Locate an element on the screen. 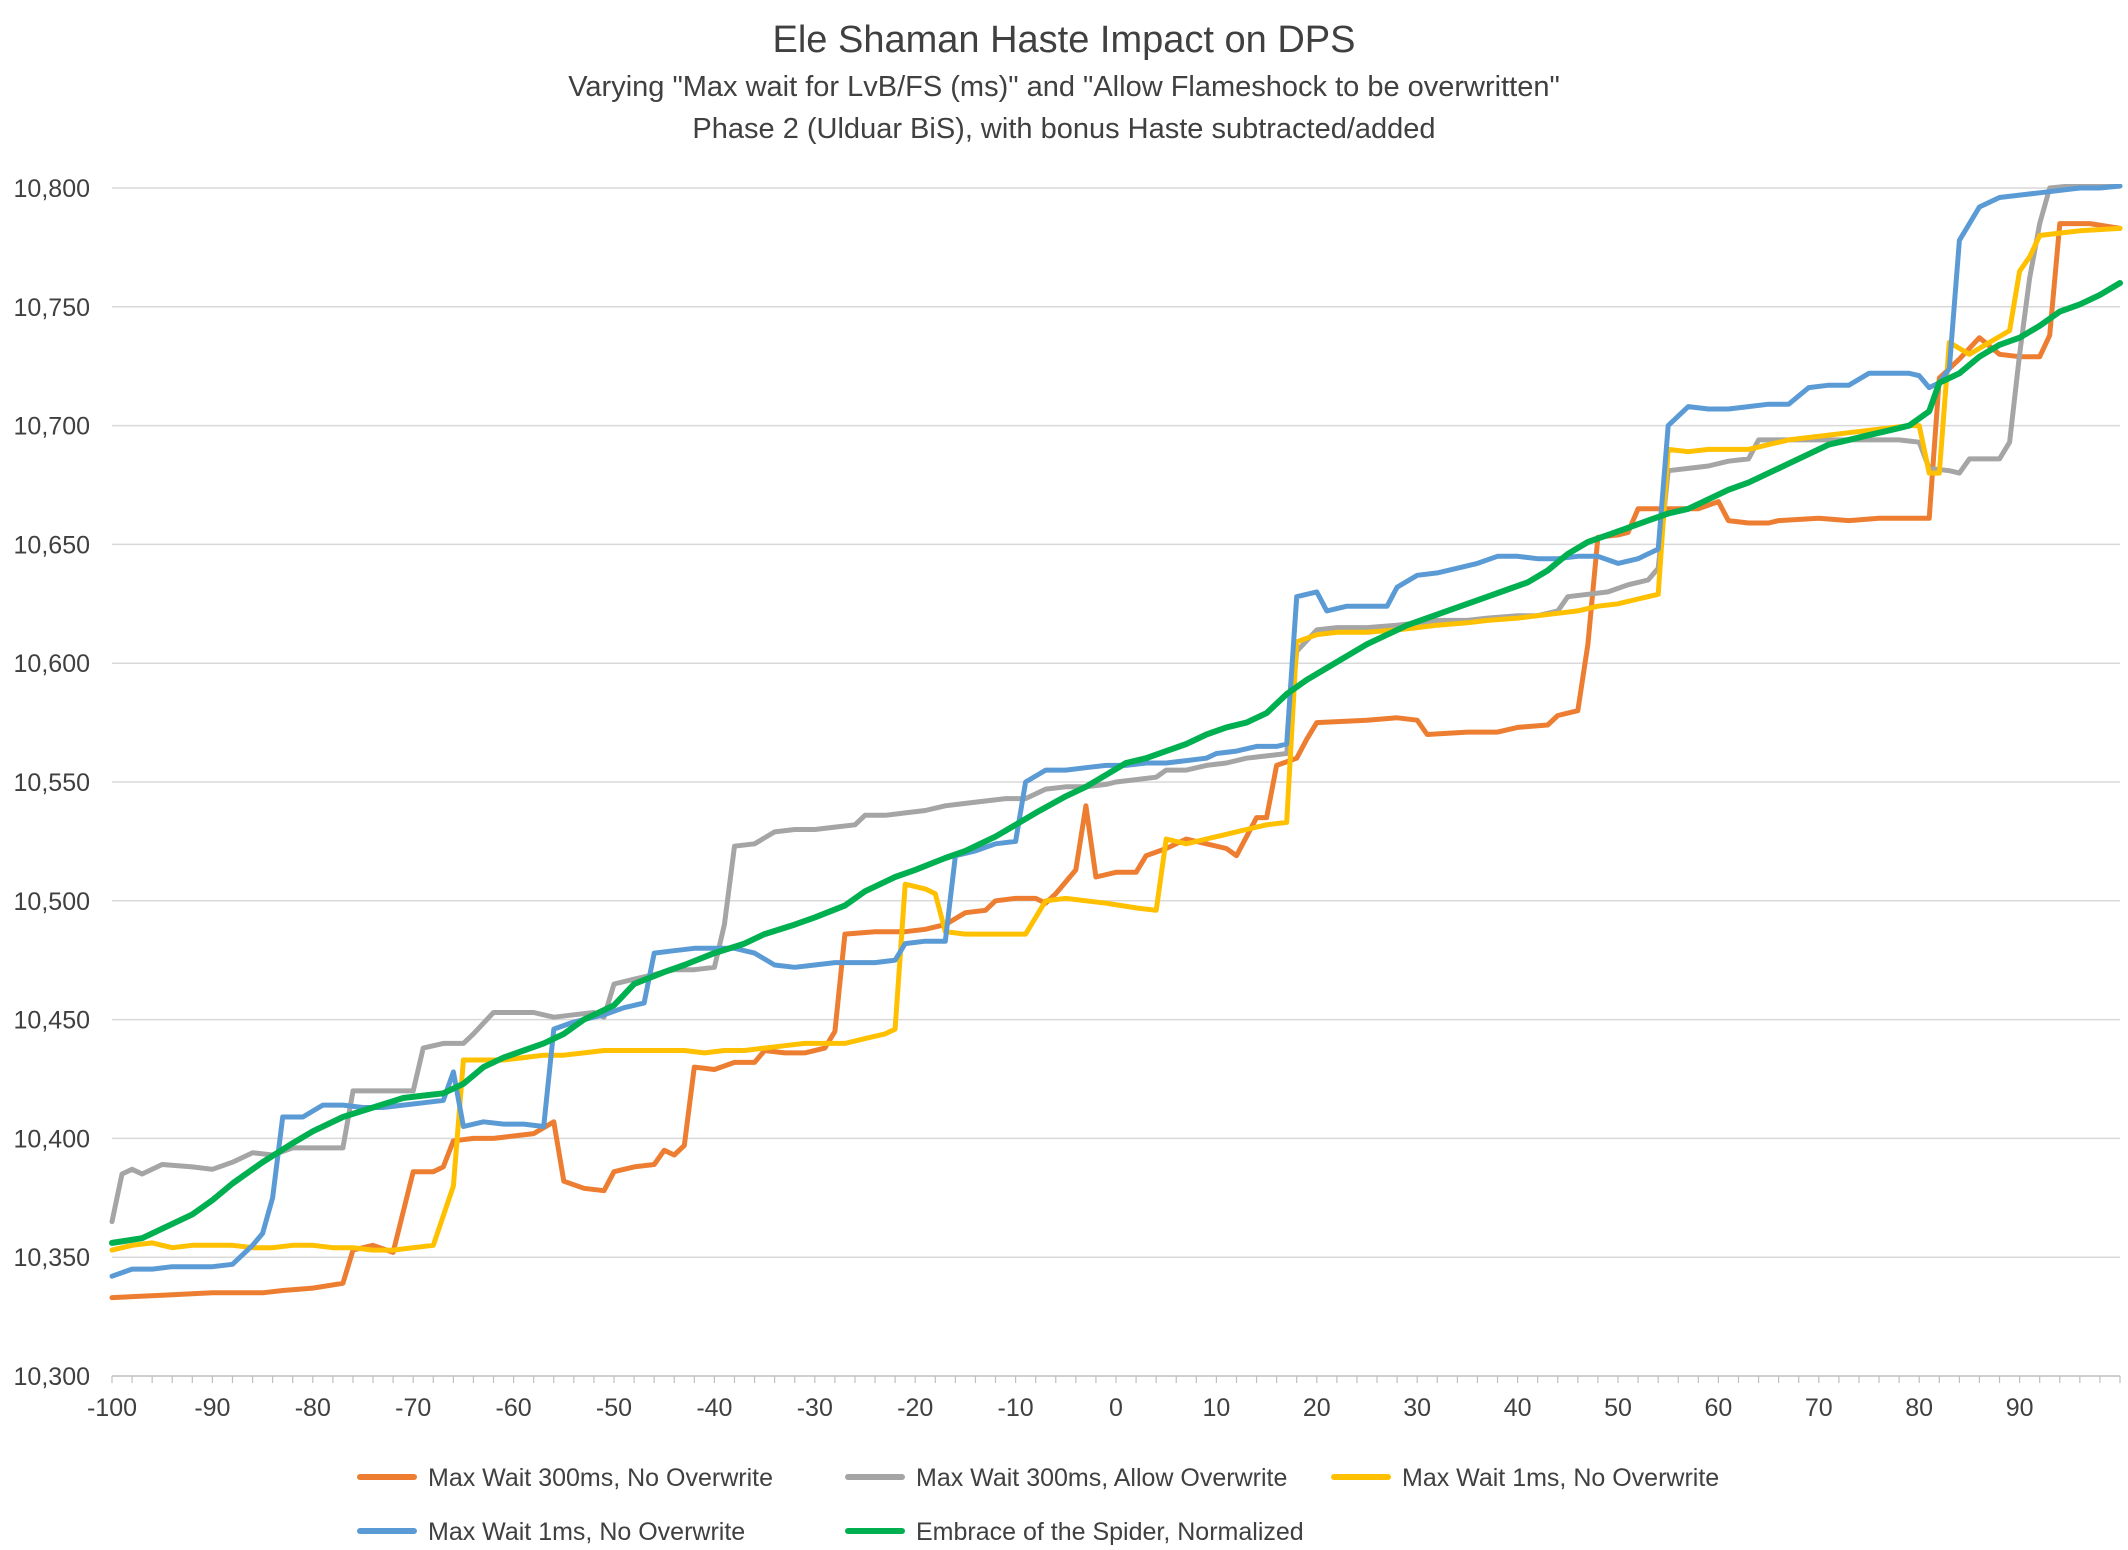 The width and height of the screenshot is (2128, 1550). x-tick-label: -100 is located at coordinates (112, 1408).